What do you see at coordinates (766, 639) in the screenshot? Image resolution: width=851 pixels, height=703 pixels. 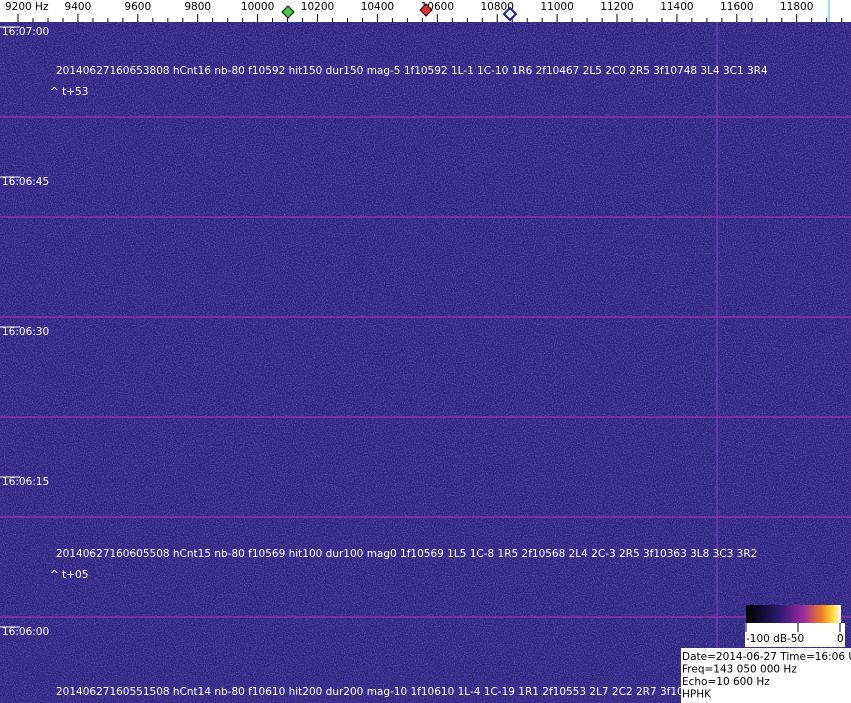 I see `color-label: -100 dB` at bounding box center [766, 639].